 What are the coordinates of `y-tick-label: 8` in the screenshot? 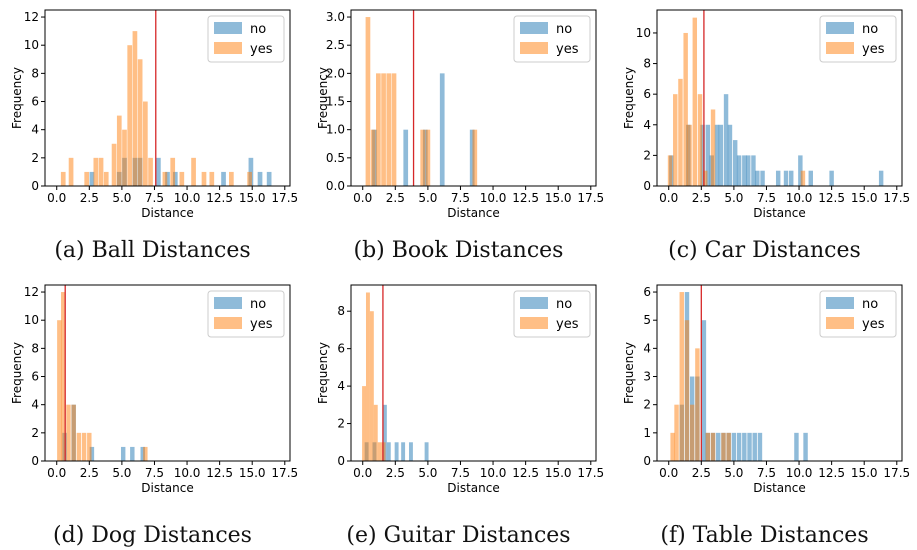 It's located at (35, 348).